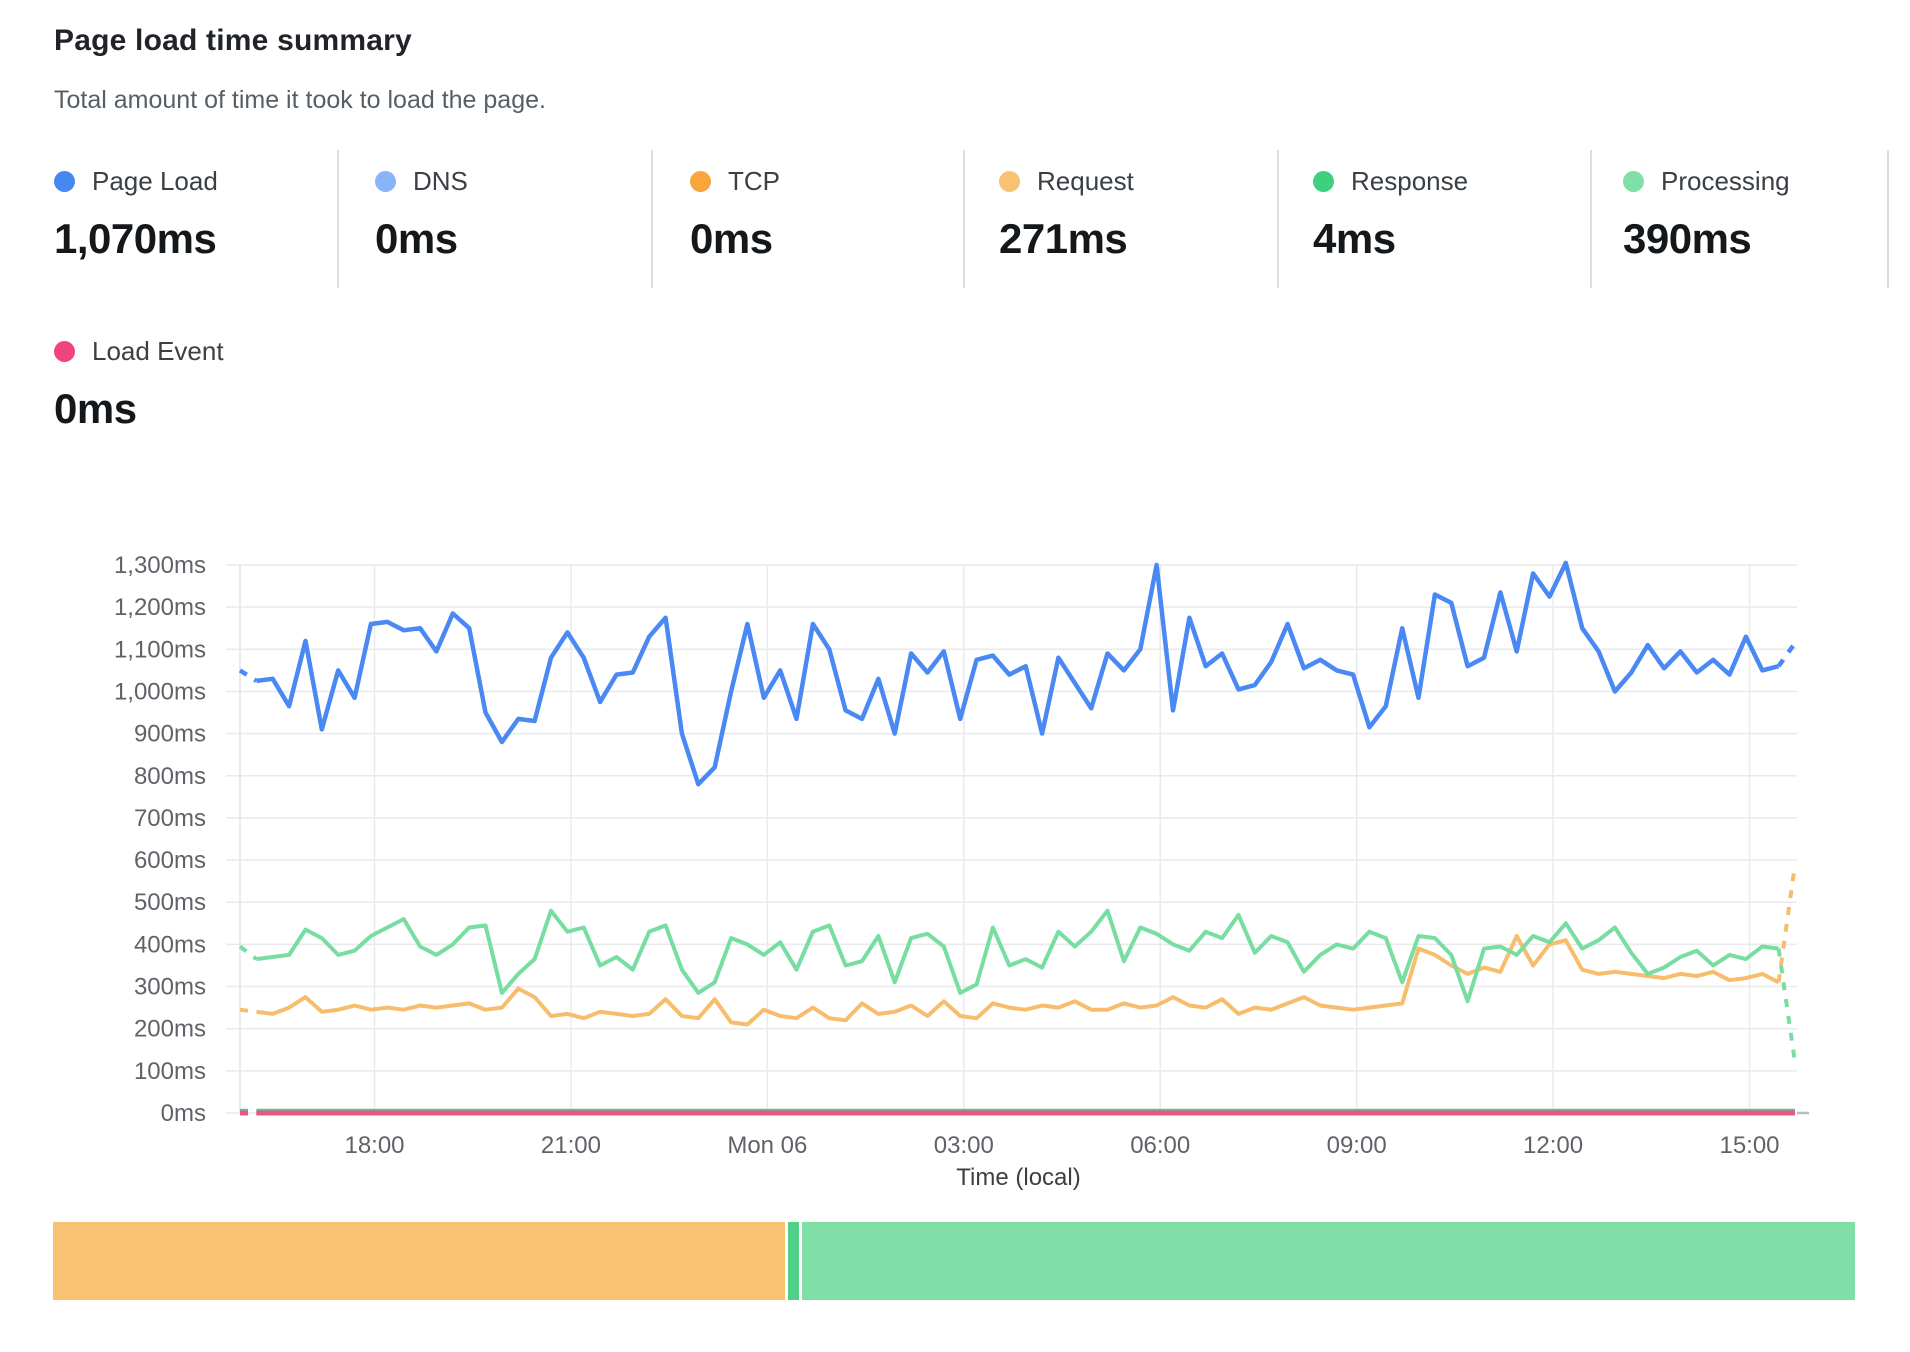 This screenshot has height=1352, width=1910. I want to click on phase-breakdown-bar, so click(954, 1261).